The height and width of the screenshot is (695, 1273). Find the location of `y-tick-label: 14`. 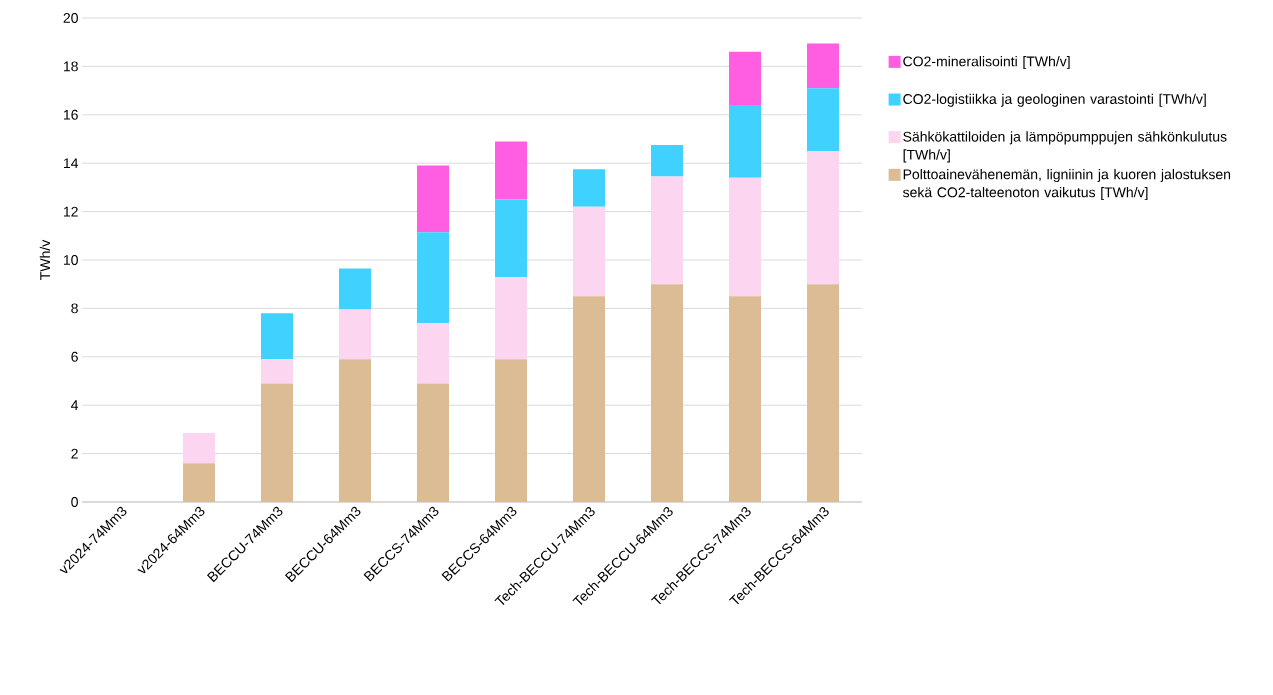

y-tick-label: 14 is located at coordinates (71, 163).